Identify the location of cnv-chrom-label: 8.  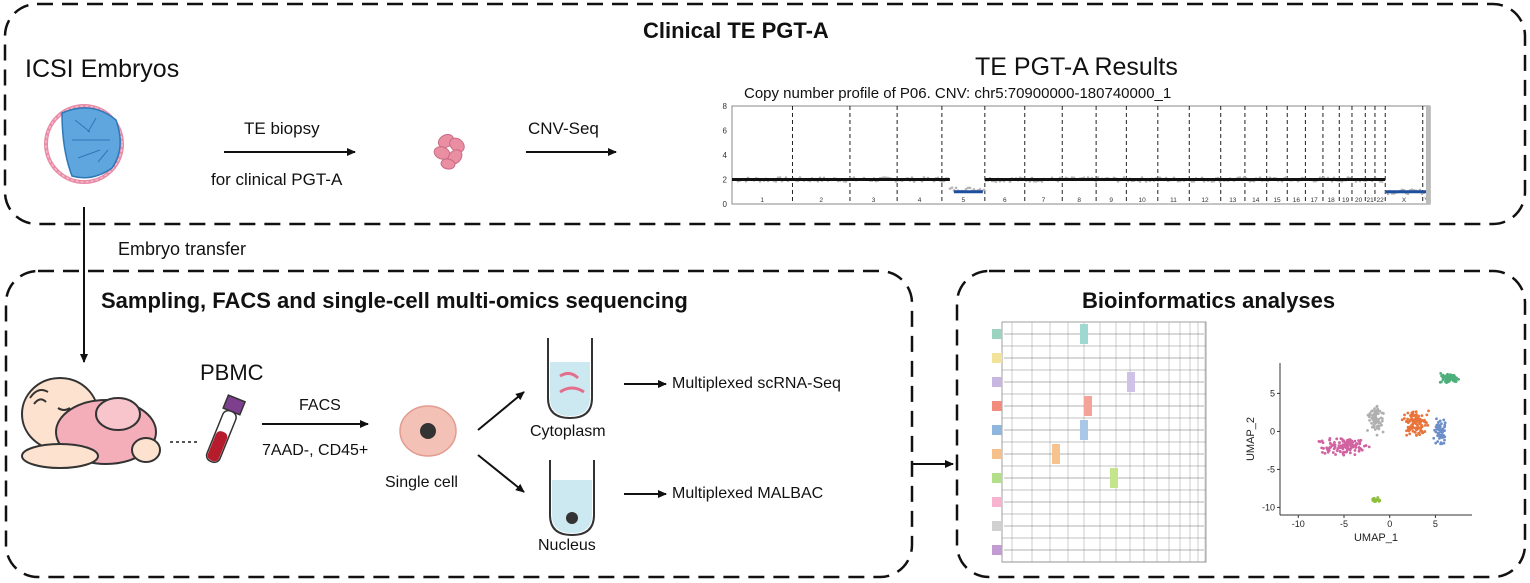
(1079, 200).